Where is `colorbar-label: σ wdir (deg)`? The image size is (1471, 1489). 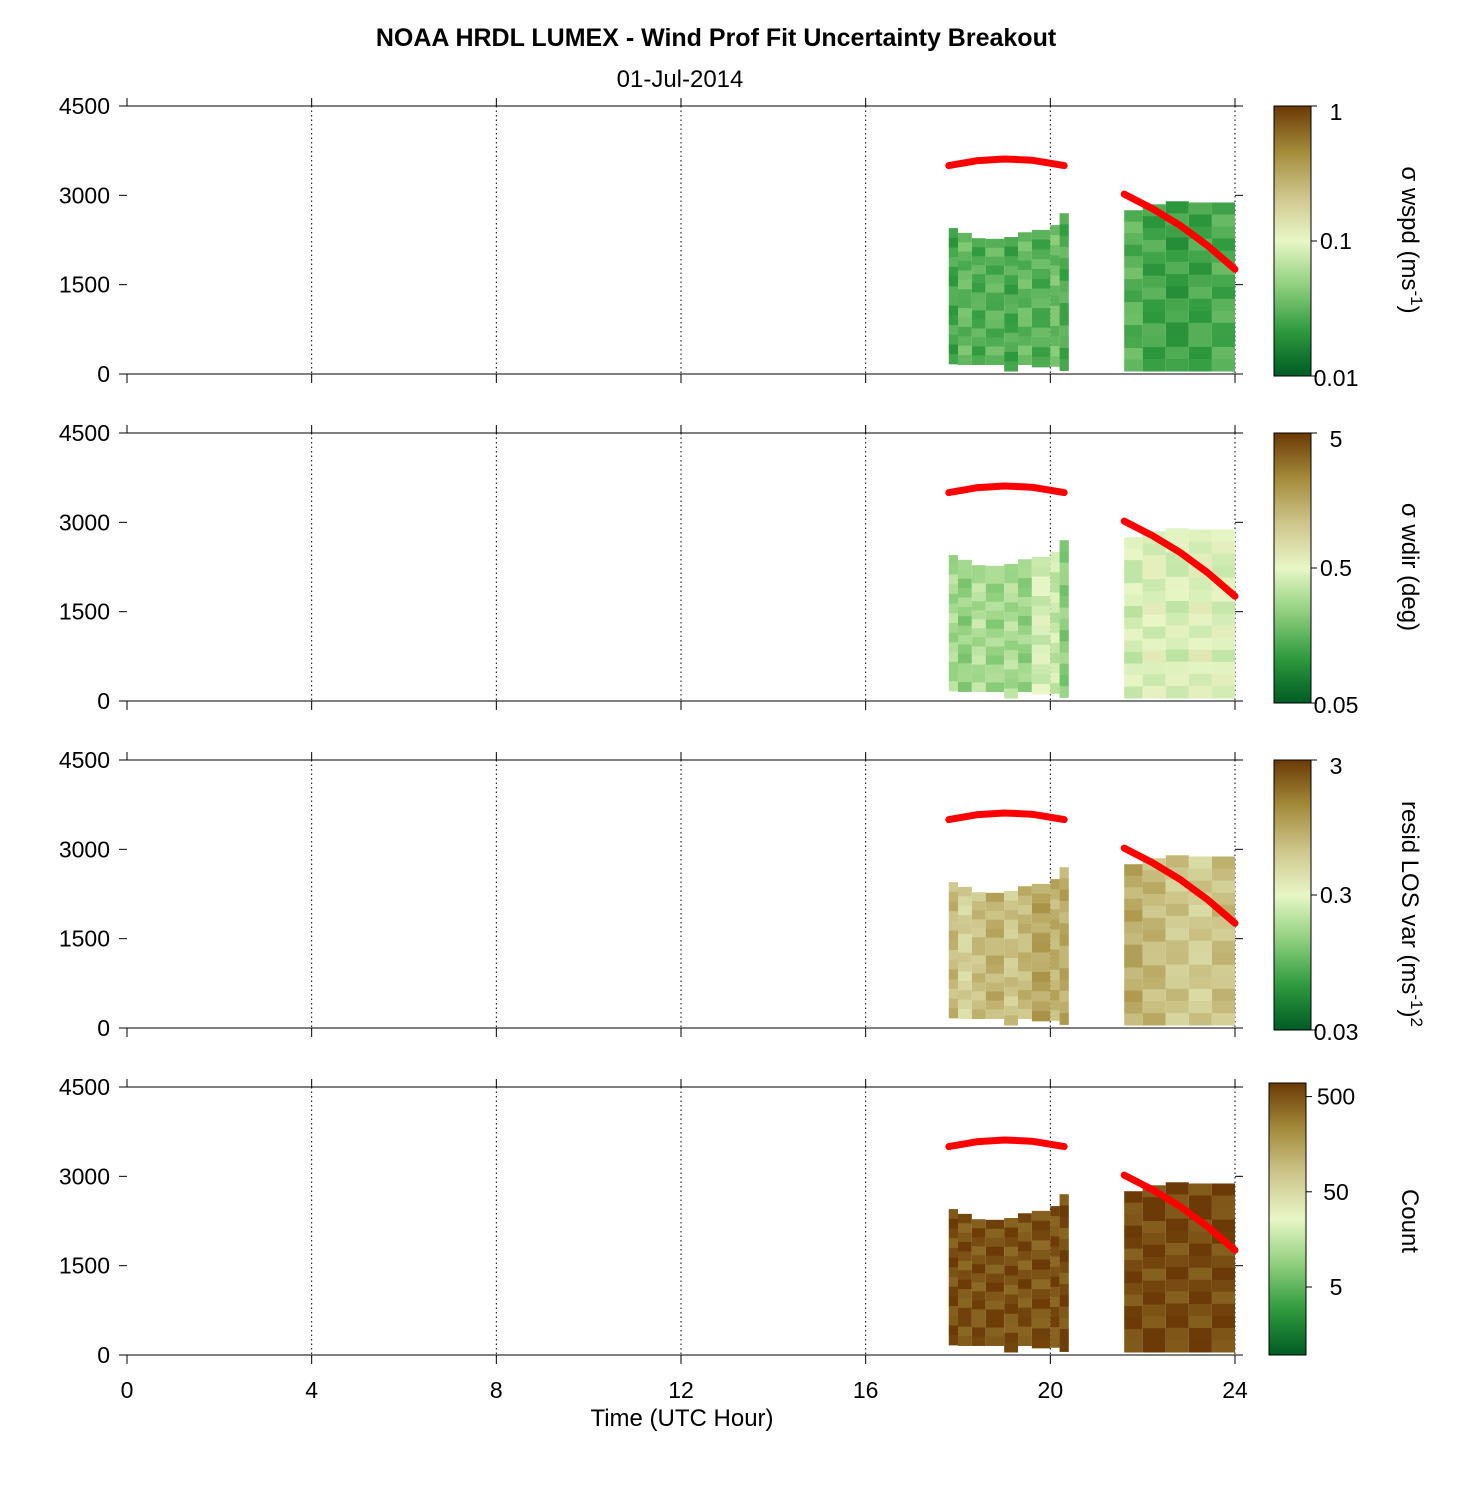
colorbar-label: σ wdir (deg) is located at coordinates (1409, 567).